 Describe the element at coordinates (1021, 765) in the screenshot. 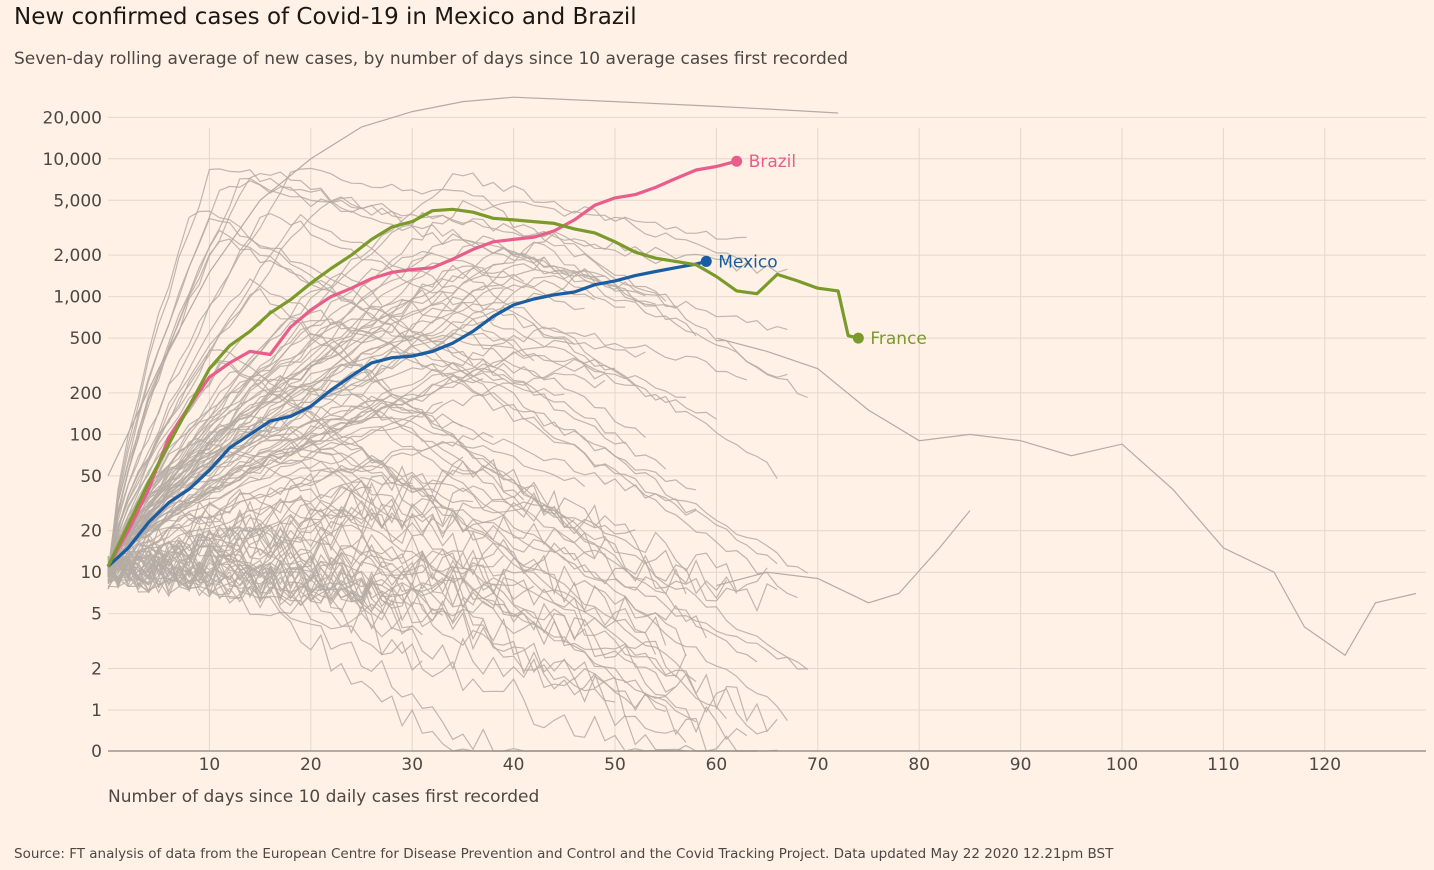

I see `x-tick-label: 90` at that location.